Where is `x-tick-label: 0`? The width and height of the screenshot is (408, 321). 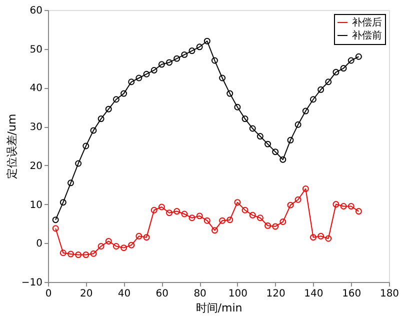 x-tick-label: 0 is located at coordinates (48, 294).